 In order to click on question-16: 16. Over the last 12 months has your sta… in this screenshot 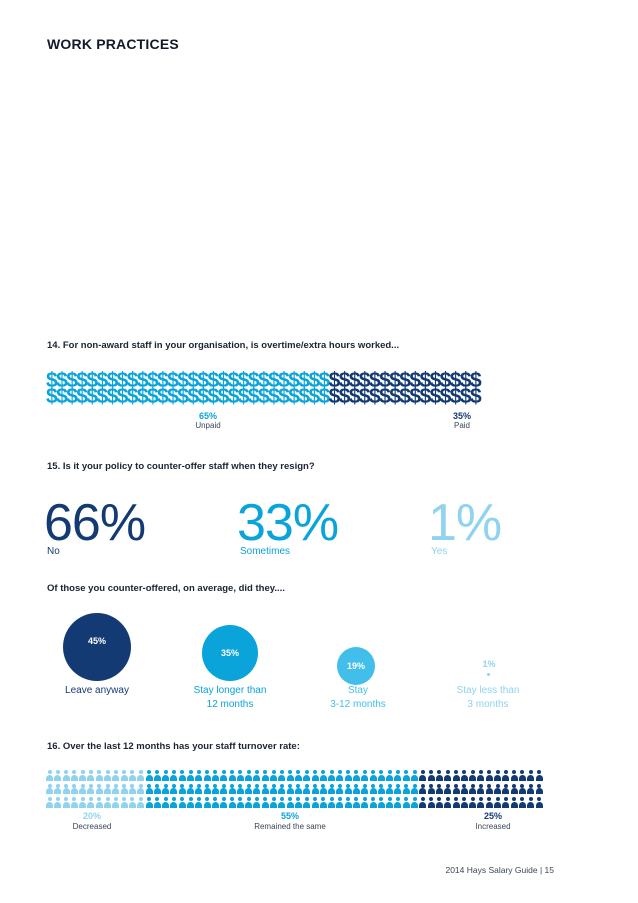, I will do `click(173, 746)`.